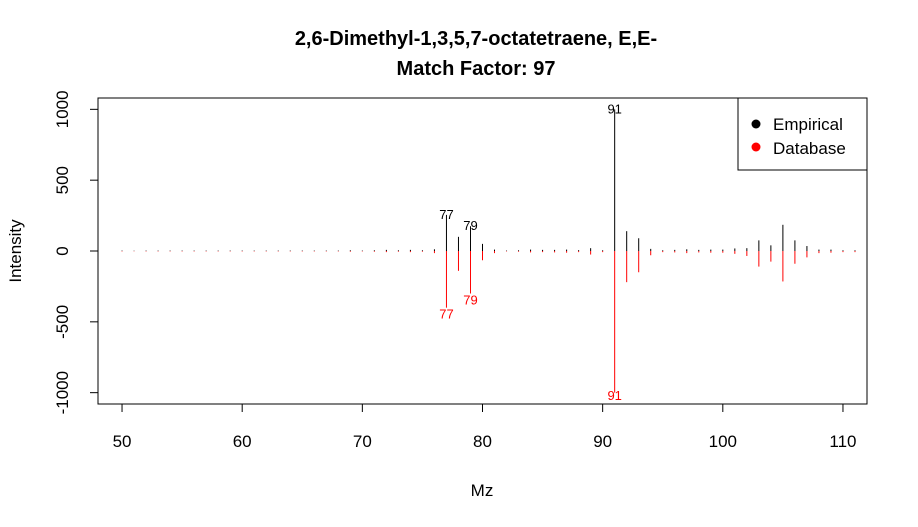 The height and width of the screenshot is (527, 918). What do you see at coordinates (62, 109) in the screenshot?
I see `y-tick-label-1000: 1000` at bounding box center [62, 109].